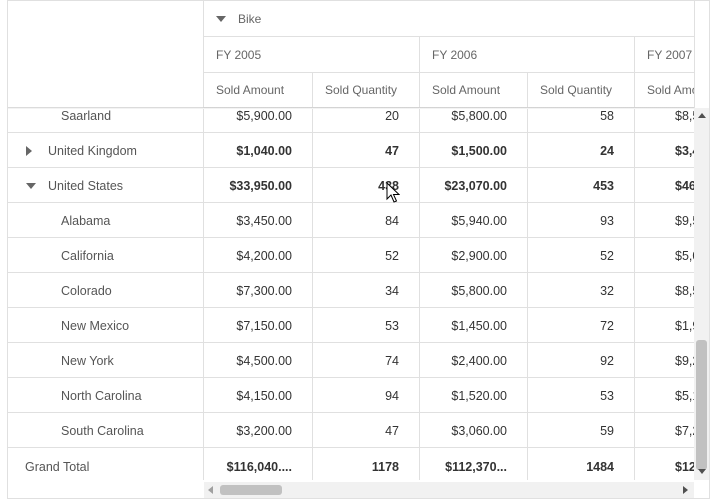  Describe the element at coordinates (258, 290) in the screenshot. I see `value-cell: $7,300.00` at that location.